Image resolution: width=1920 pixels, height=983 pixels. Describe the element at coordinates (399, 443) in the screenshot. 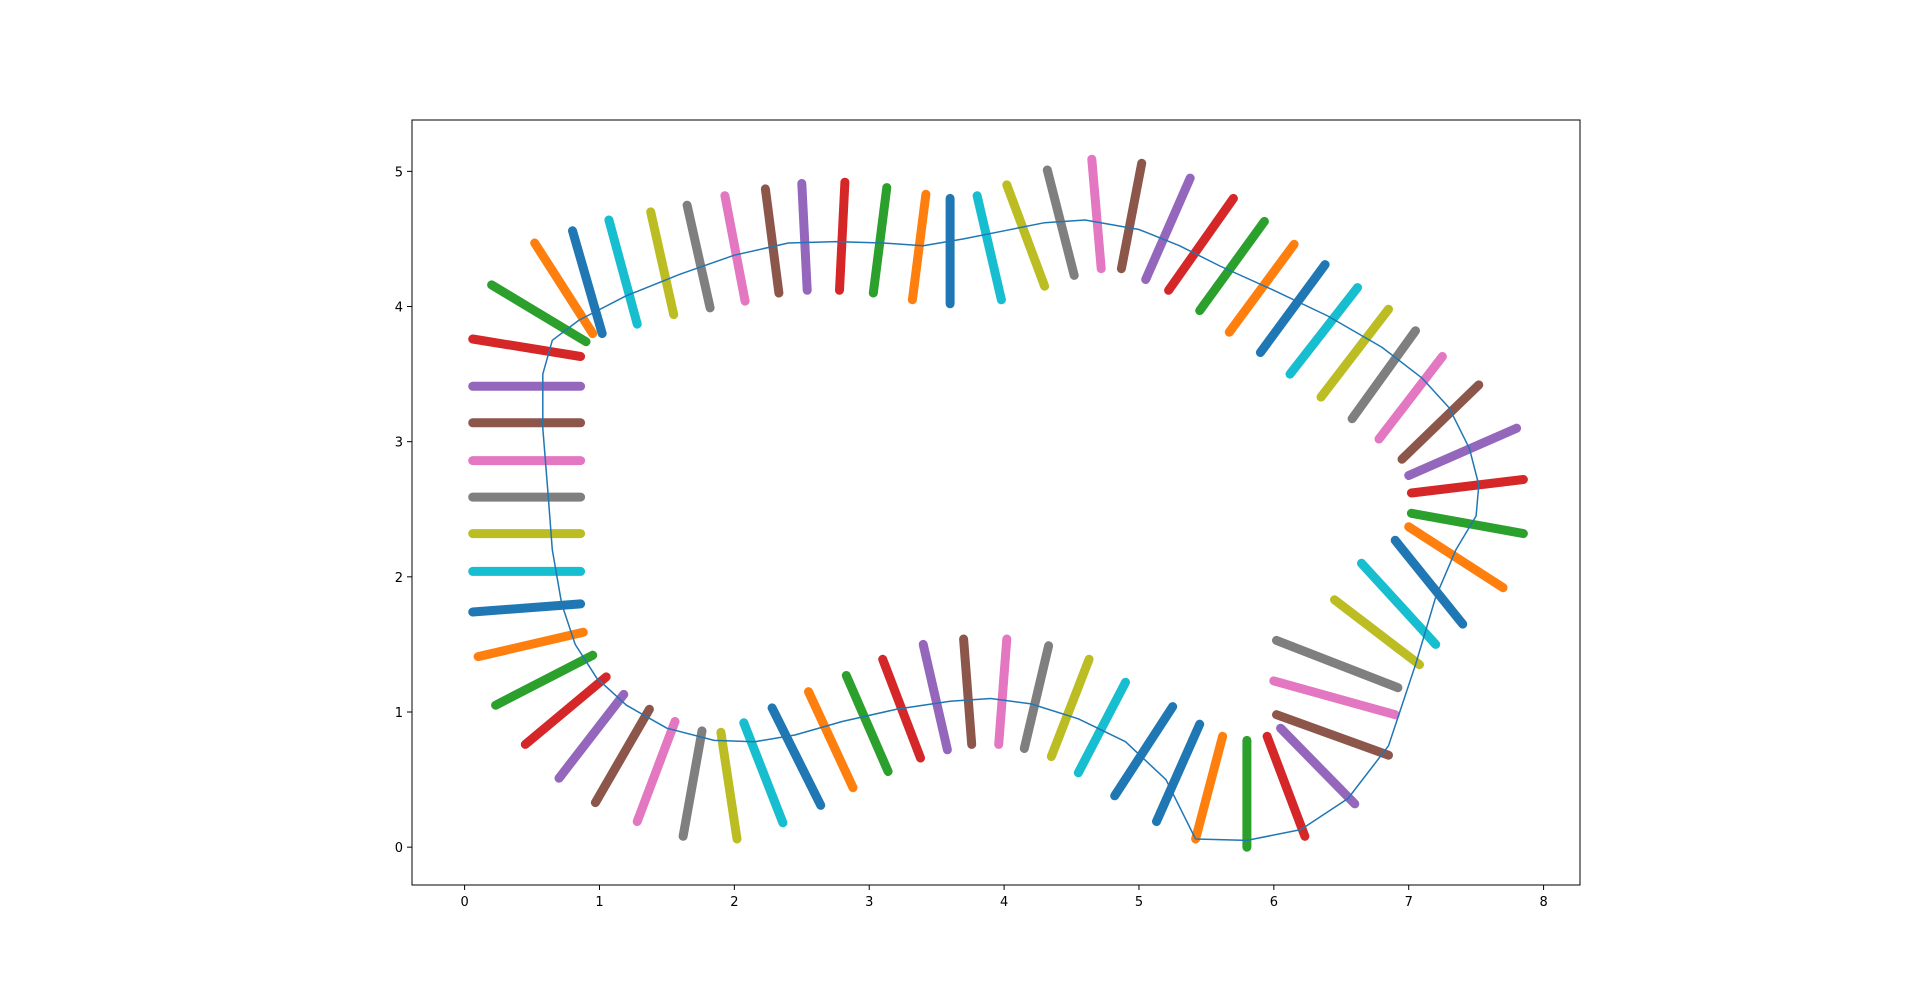

I see `y-tick-label-3: 3` at that location.